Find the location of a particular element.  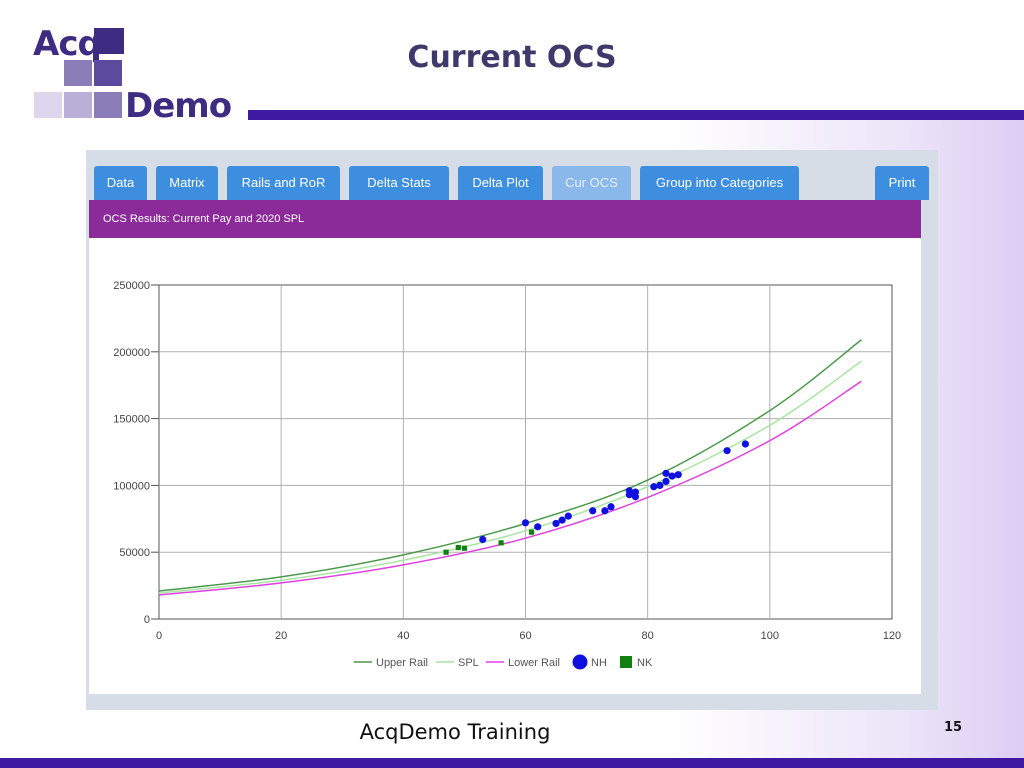

legend-label-upper-rail: Upper Rail is located at coordinates (402, 663).